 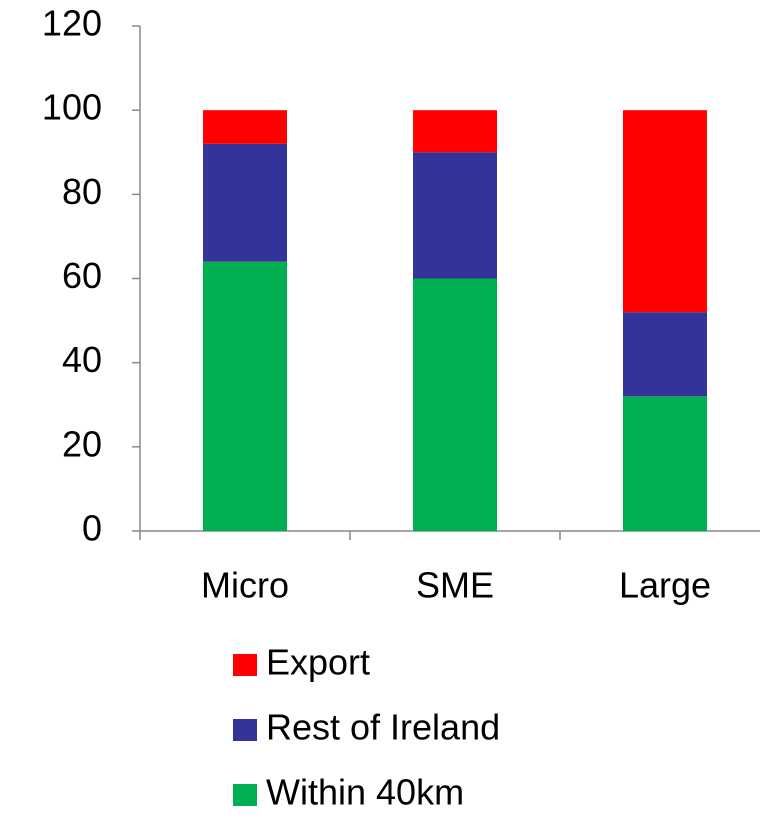 I want to click on legend-label: Within 40km, so click(x=365, y=792).